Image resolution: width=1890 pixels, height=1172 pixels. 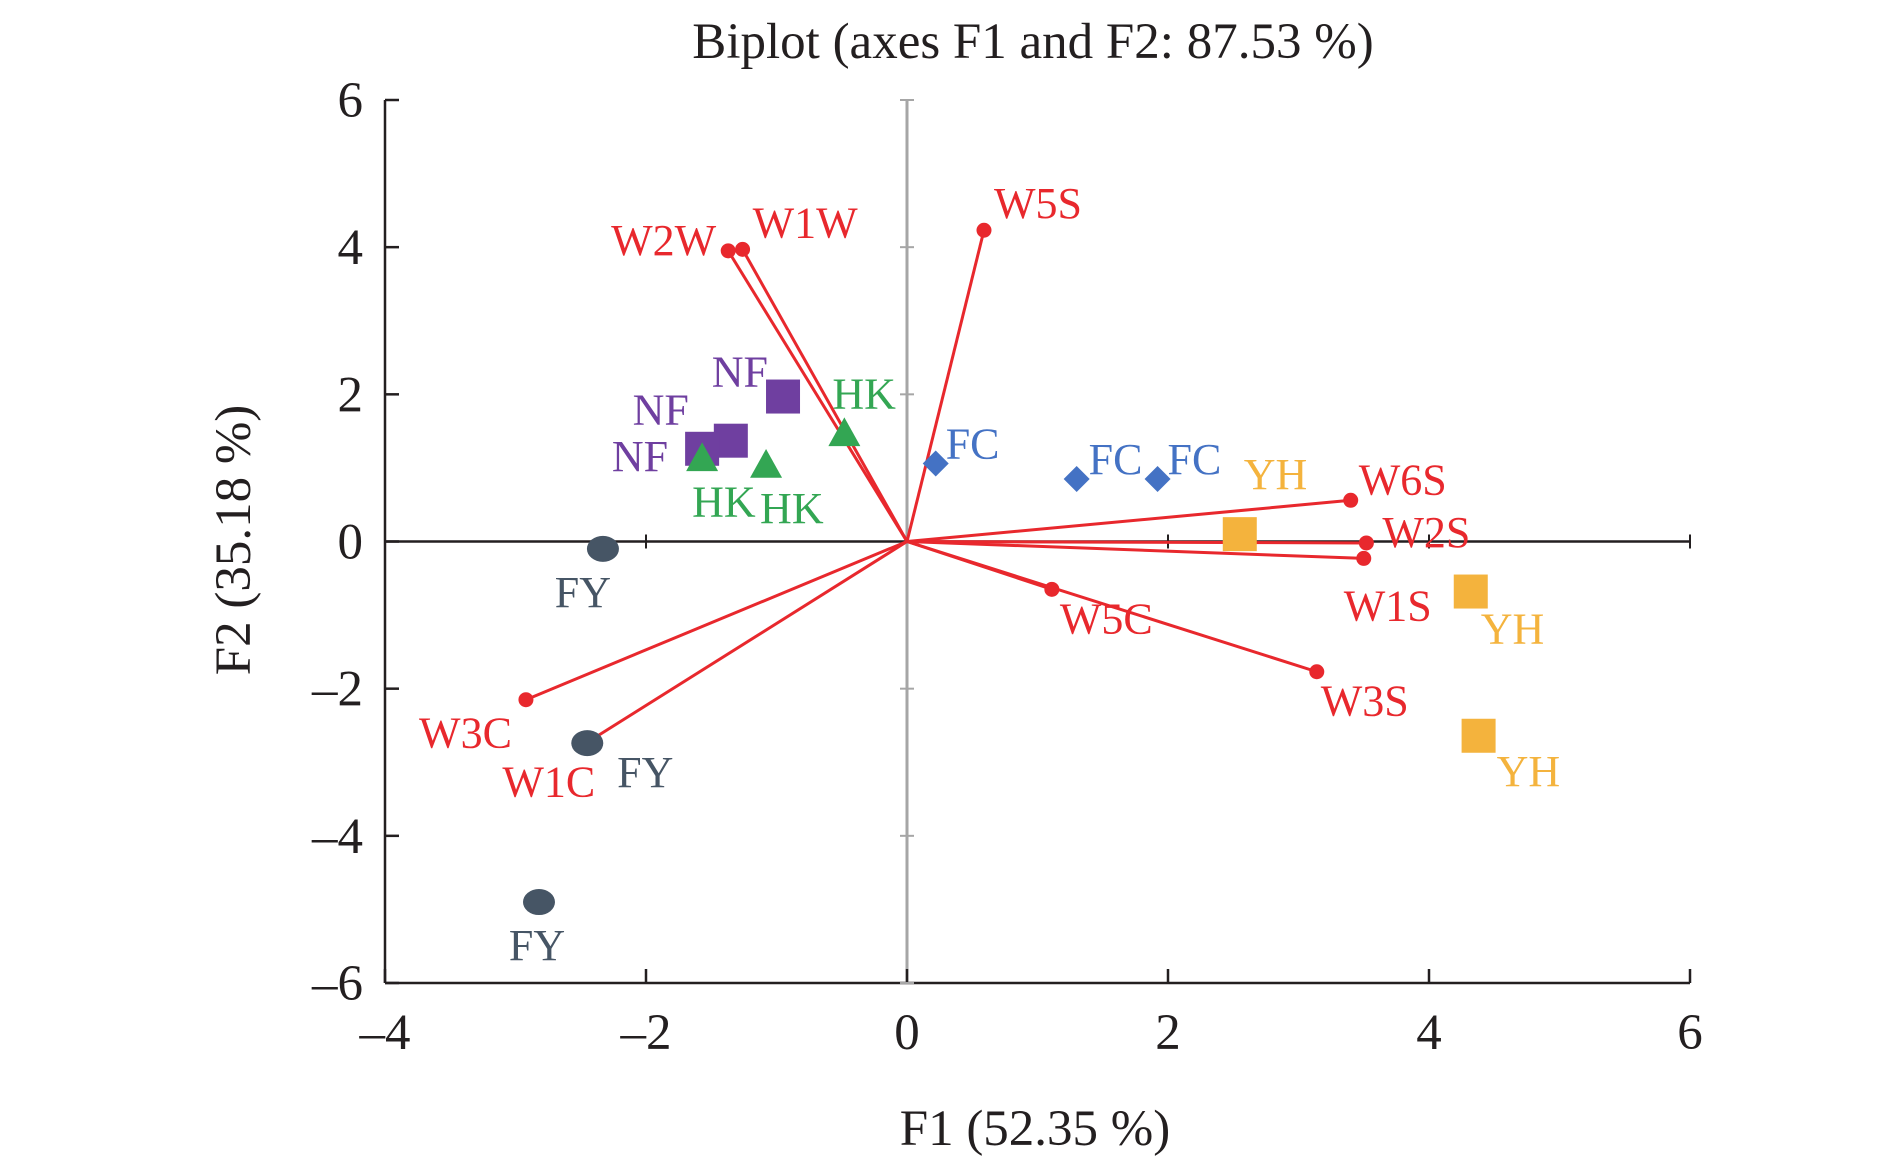 What do you see at coordinates (548, 781) in the screenshot?
I see `label-w1c: W1C` at bounding box center [548, 781].